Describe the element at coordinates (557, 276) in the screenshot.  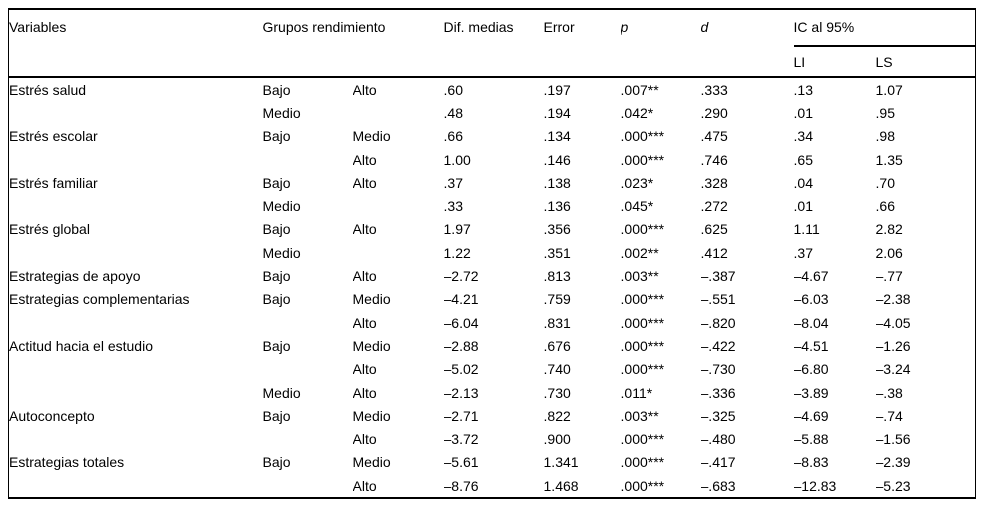
I see `cell-error: .813` at that location.